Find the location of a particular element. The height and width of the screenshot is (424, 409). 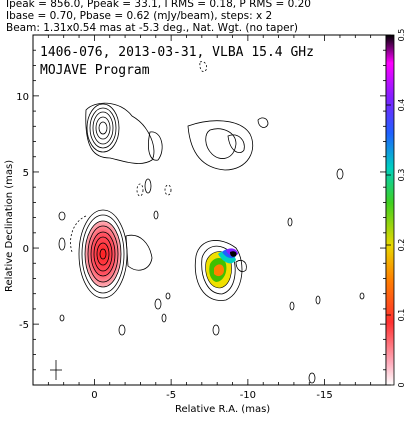

colorbar-tick-label: 0.5 is located at coordinates (401, 35).